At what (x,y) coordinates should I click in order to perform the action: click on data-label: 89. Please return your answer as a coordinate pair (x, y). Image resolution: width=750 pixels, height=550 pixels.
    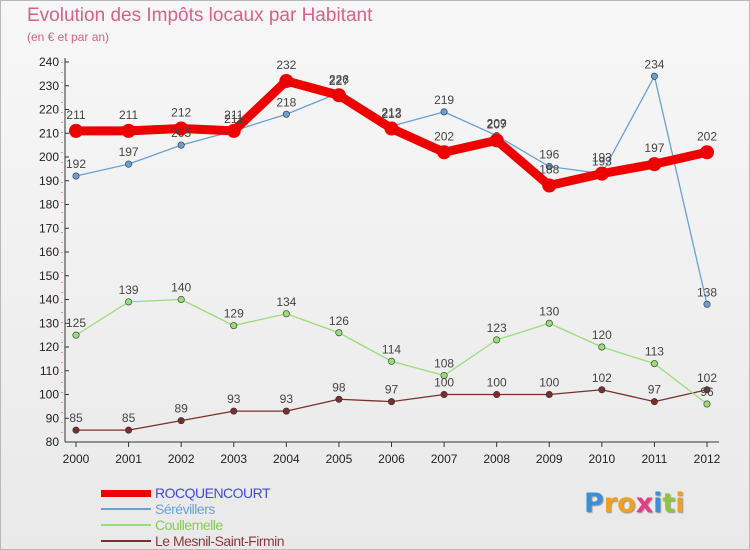
    Looking at the image, I should click on (181, 409).